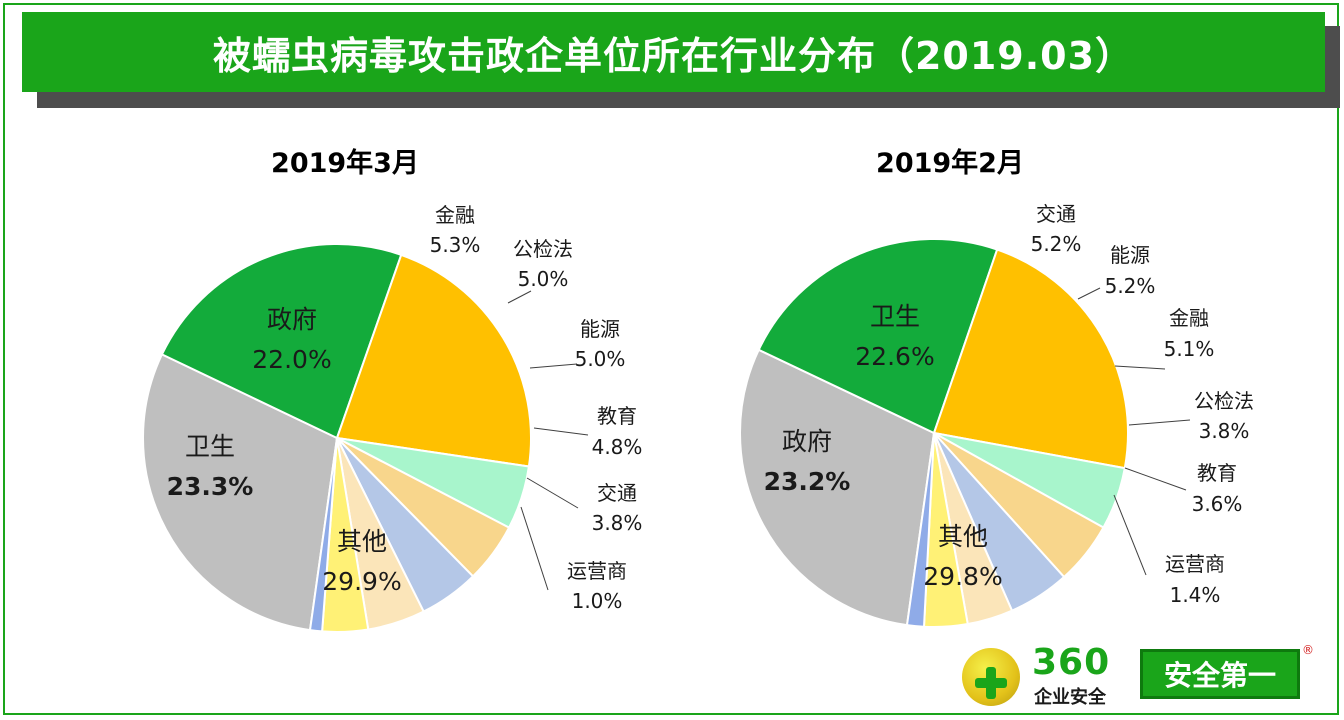 This screenshot has width=1344, height=720. Describe the element at coordinates (991, 683) in the screenshot. I see `plus-shield-icon` at that location.